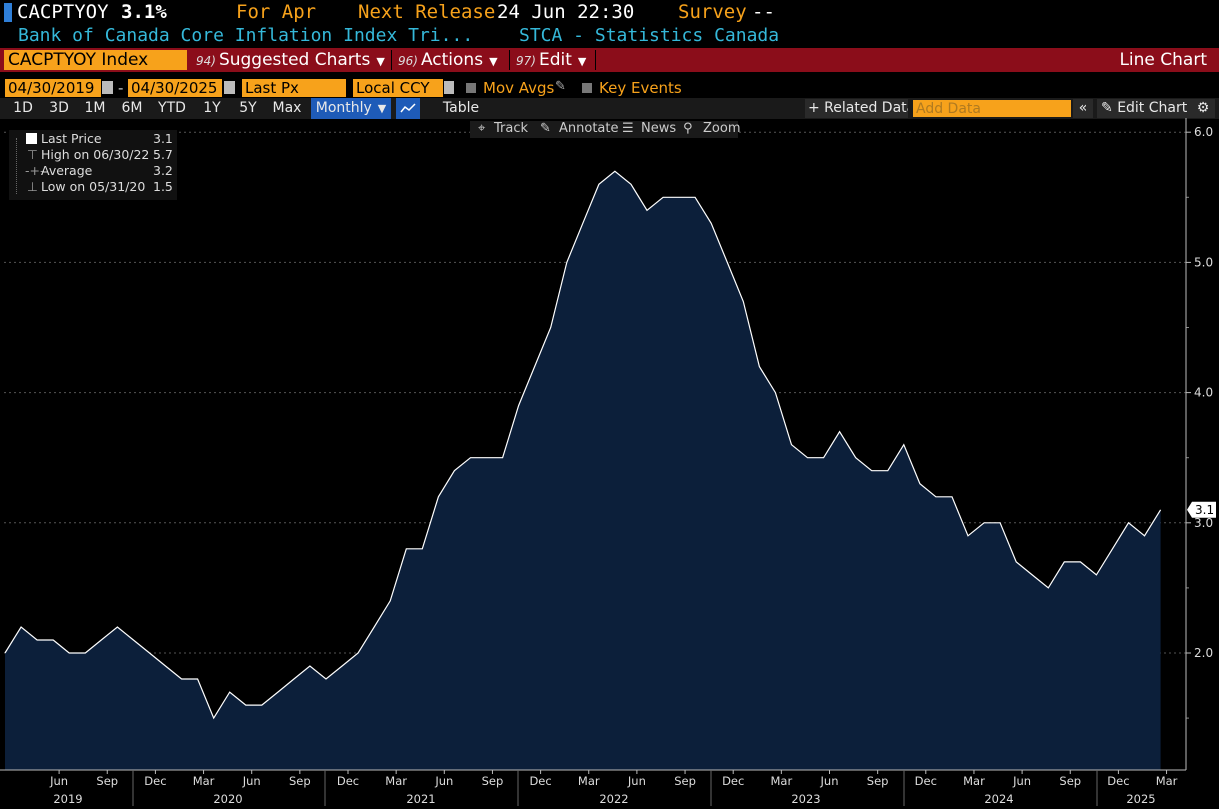 The width and height of the screenshot is (1219, 809). I want to click on security-field: CACPTYOY Index, so click(95, 60).